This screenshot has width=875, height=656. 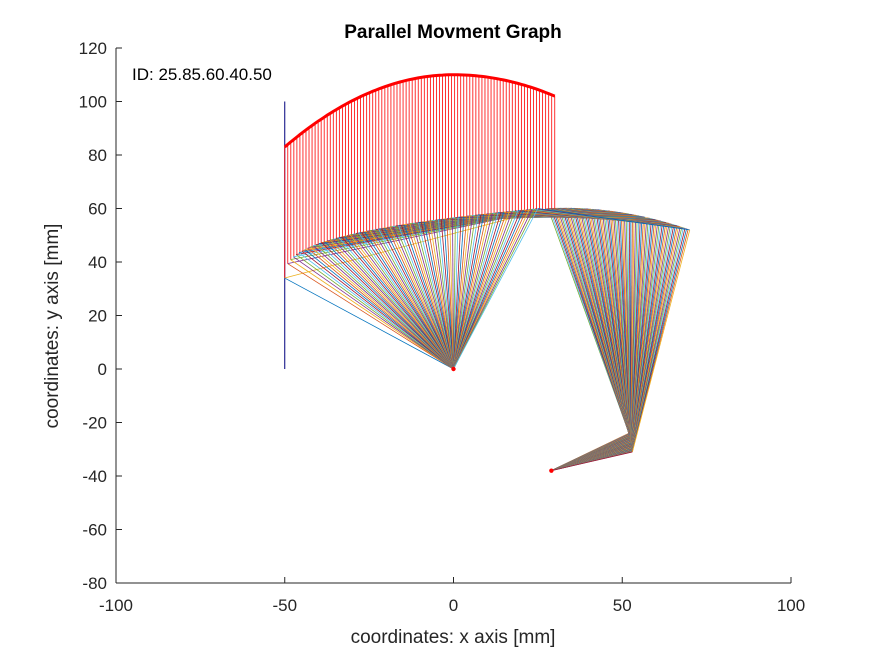 What do you see at coordinates (97, 316) in the screenshot?
I see `y-tick-label: 20` at bounding box center [97, 316].